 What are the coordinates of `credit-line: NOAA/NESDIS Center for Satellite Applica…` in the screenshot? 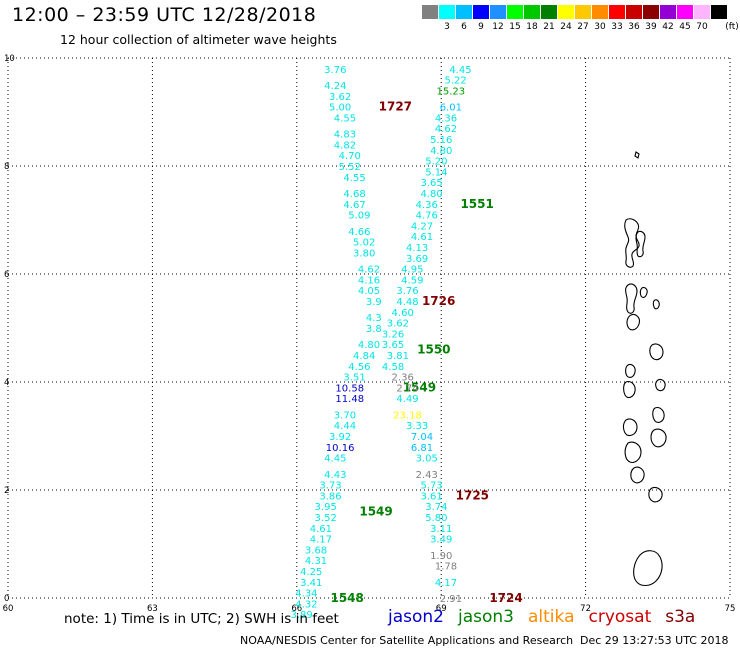 It's located at (407, 640).